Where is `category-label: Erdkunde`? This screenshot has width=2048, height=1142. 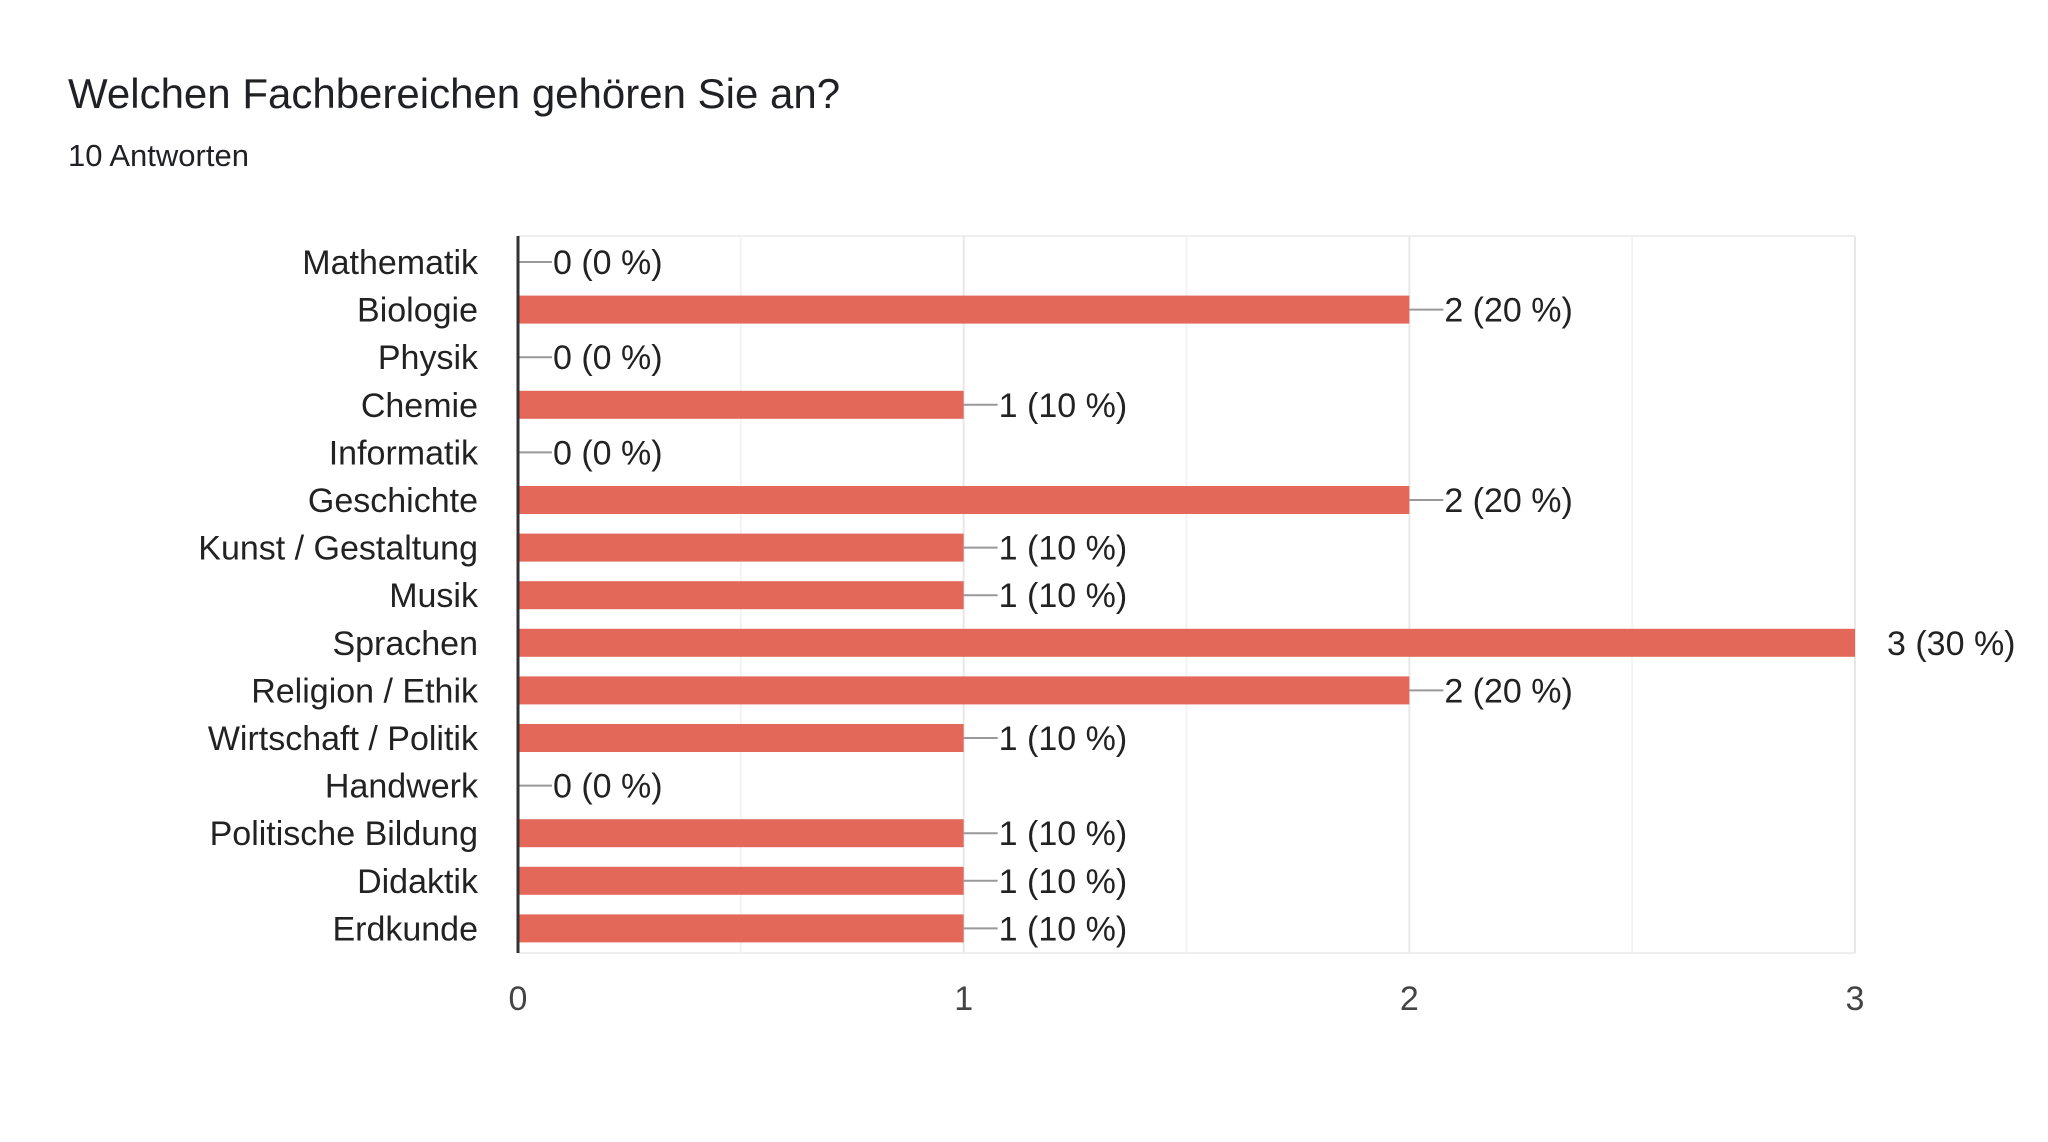 category-label: Erdkunde is located at coordinates (405, 929).